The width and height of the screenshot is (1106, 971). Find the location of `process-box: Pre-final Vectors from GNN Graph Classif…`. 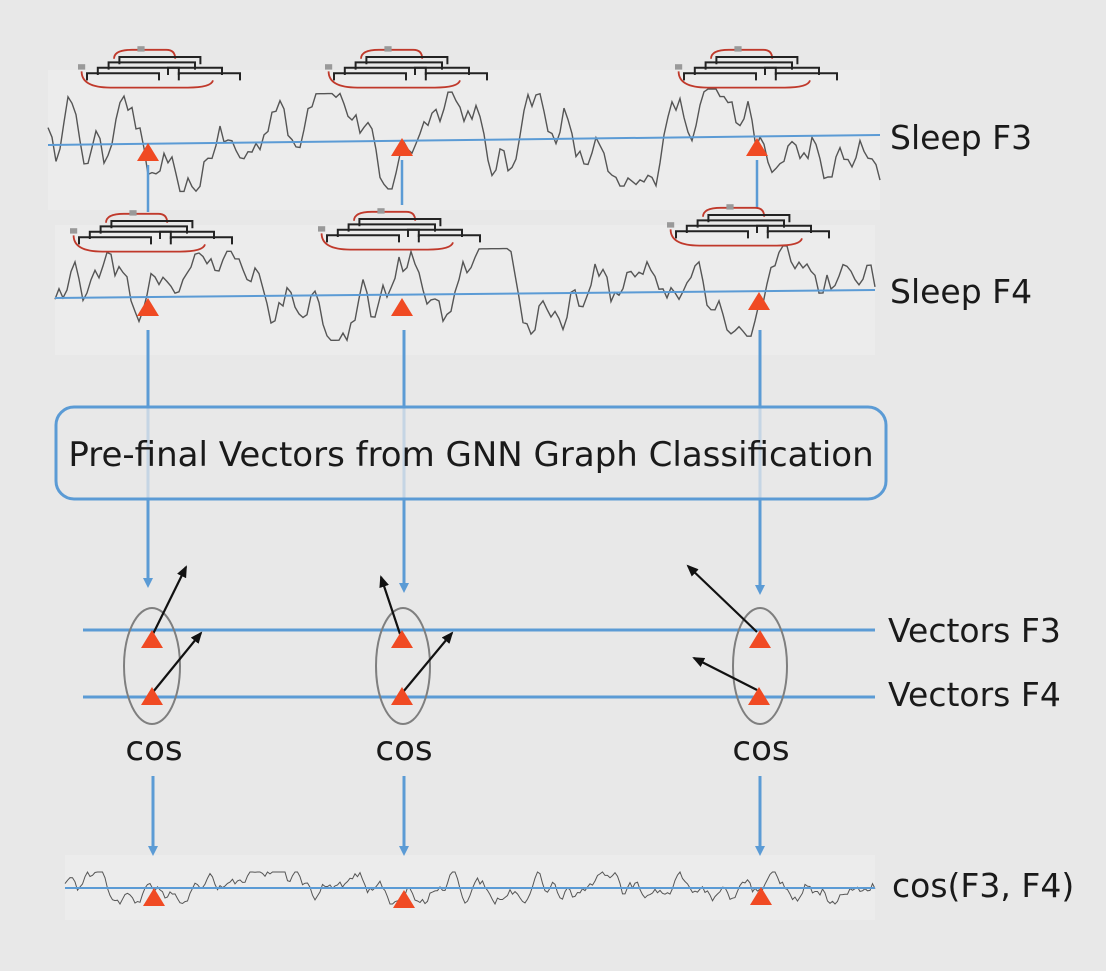

process-box: Pre-final Vectors from GNN Graph Classif… is located at coordinates (471, 453).